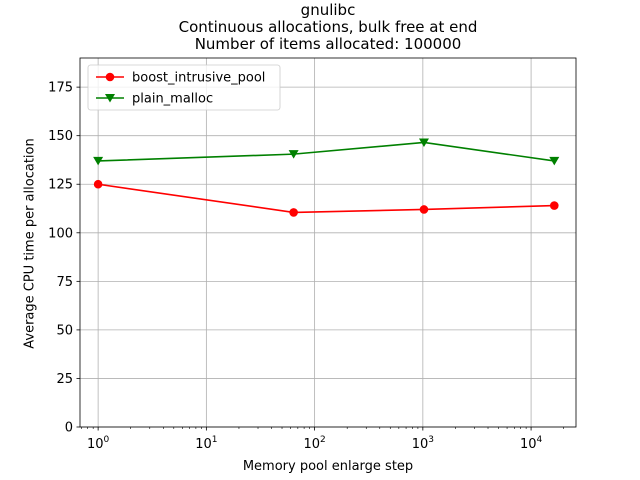 The image size is (640, 480). Describe the element at coordinates (328, 44) in the screenshot. I see `chart-title-line-3: Number of items allocated: 100000` at that location.